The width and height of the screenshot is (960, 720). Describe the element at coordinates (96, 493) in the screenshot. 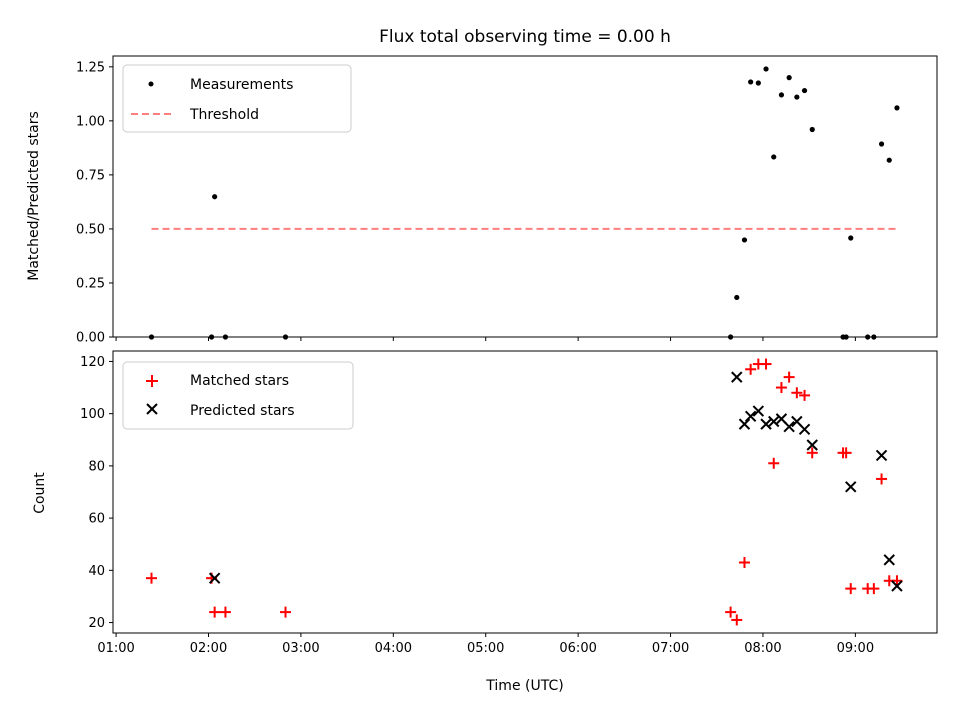

I see `bottom-y-axis: 20 40 60 80 100 120` at that location.